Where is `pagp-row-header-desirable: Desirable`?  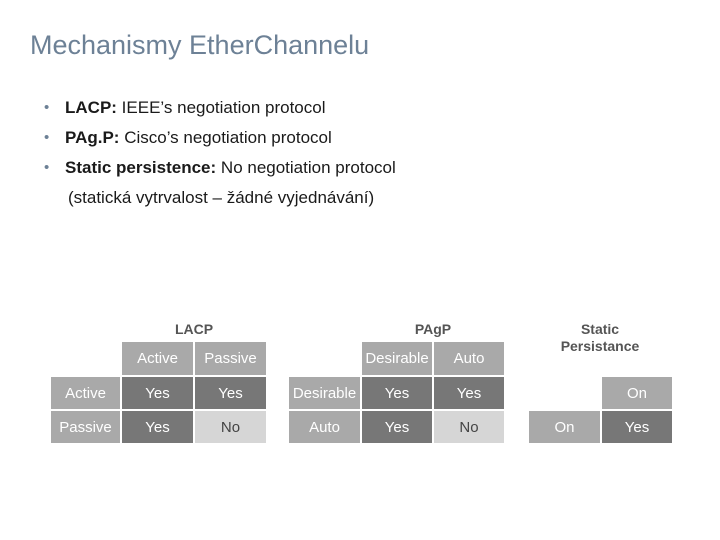 pagp-row-header-desirable: Desirable is located at coordinates (324, 393).